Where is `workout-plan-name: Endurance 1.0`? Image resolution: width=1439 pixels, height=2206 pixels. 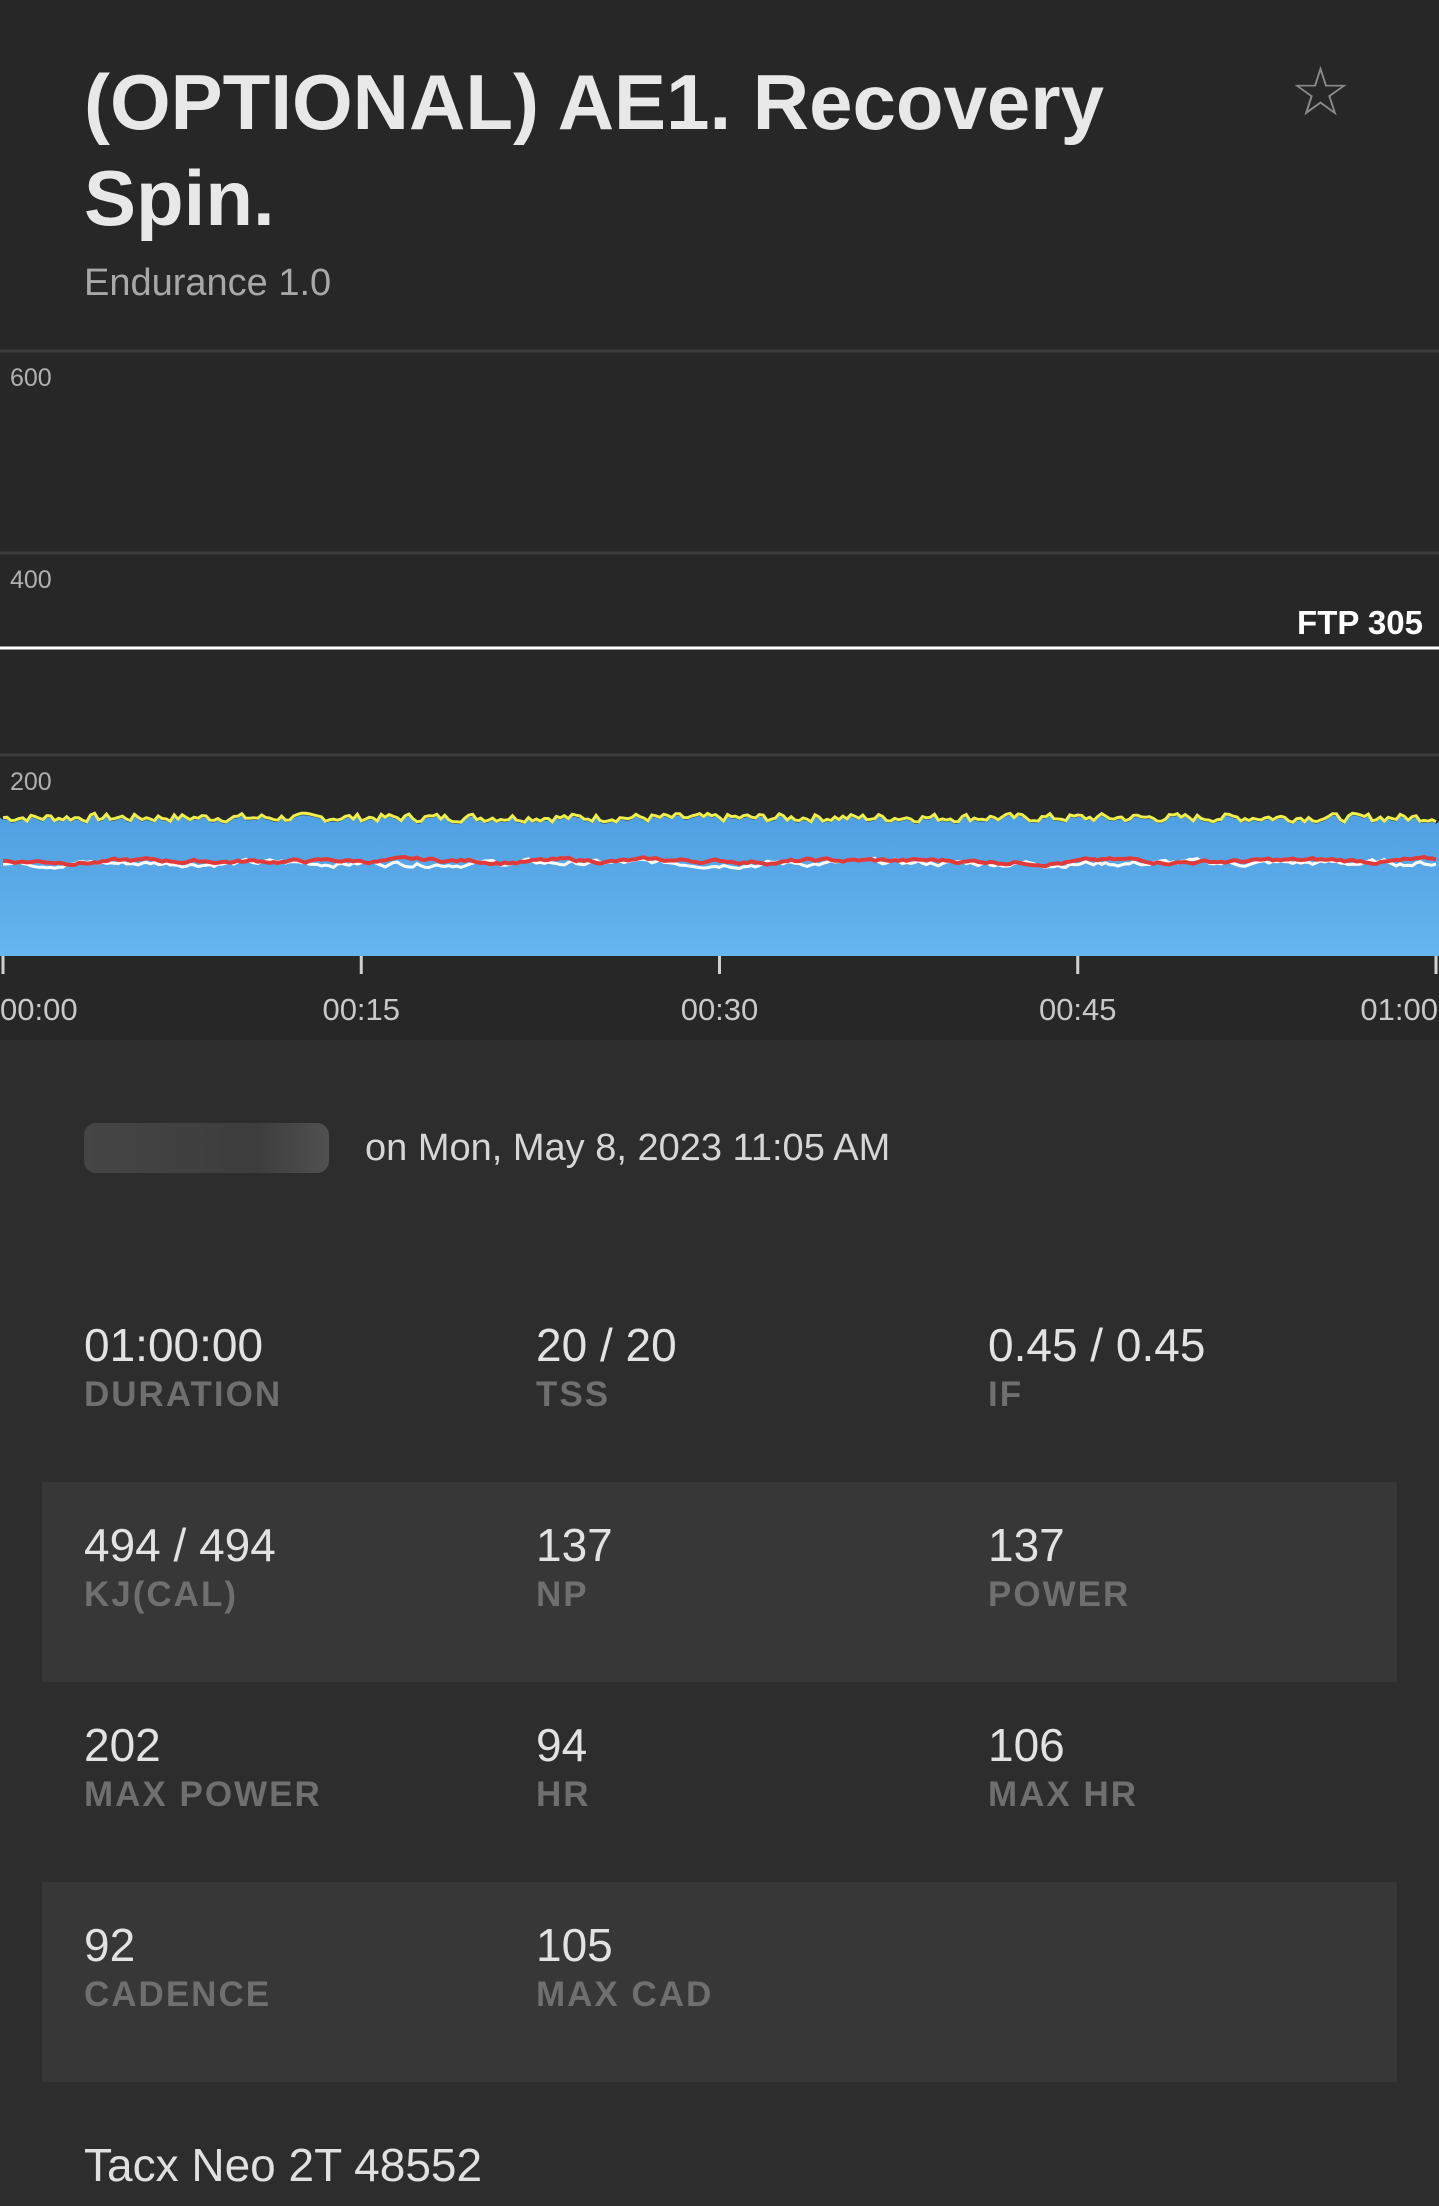
workout-plan-name: Endurance 1.0 is located at coordinates (208, 283).